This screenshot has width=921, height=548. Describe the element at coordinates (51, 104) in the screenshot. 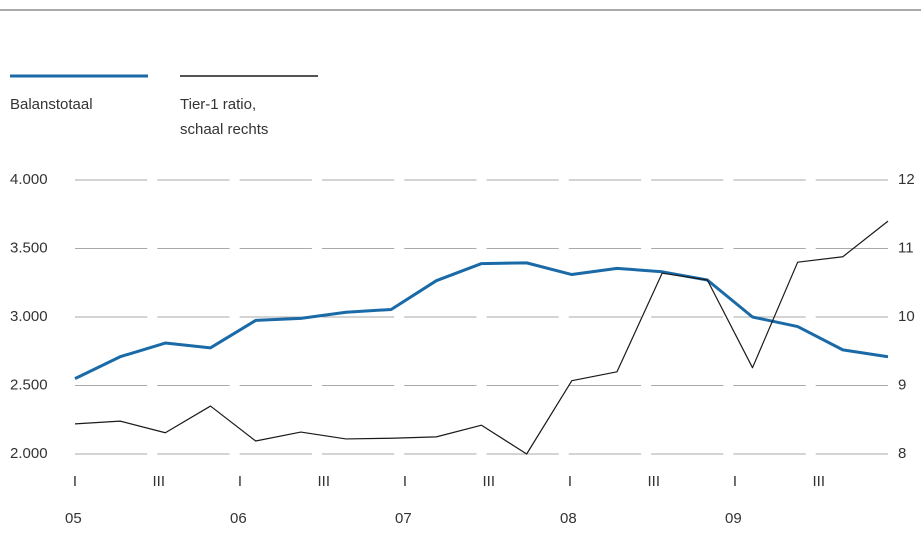

I see `legend-label: Balanstotaal` at that location.